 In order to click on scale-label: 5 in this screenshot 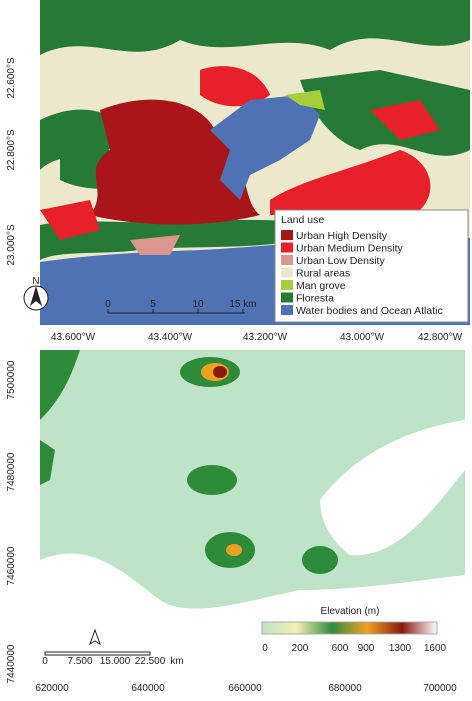, I will do `click(153, 304)`.